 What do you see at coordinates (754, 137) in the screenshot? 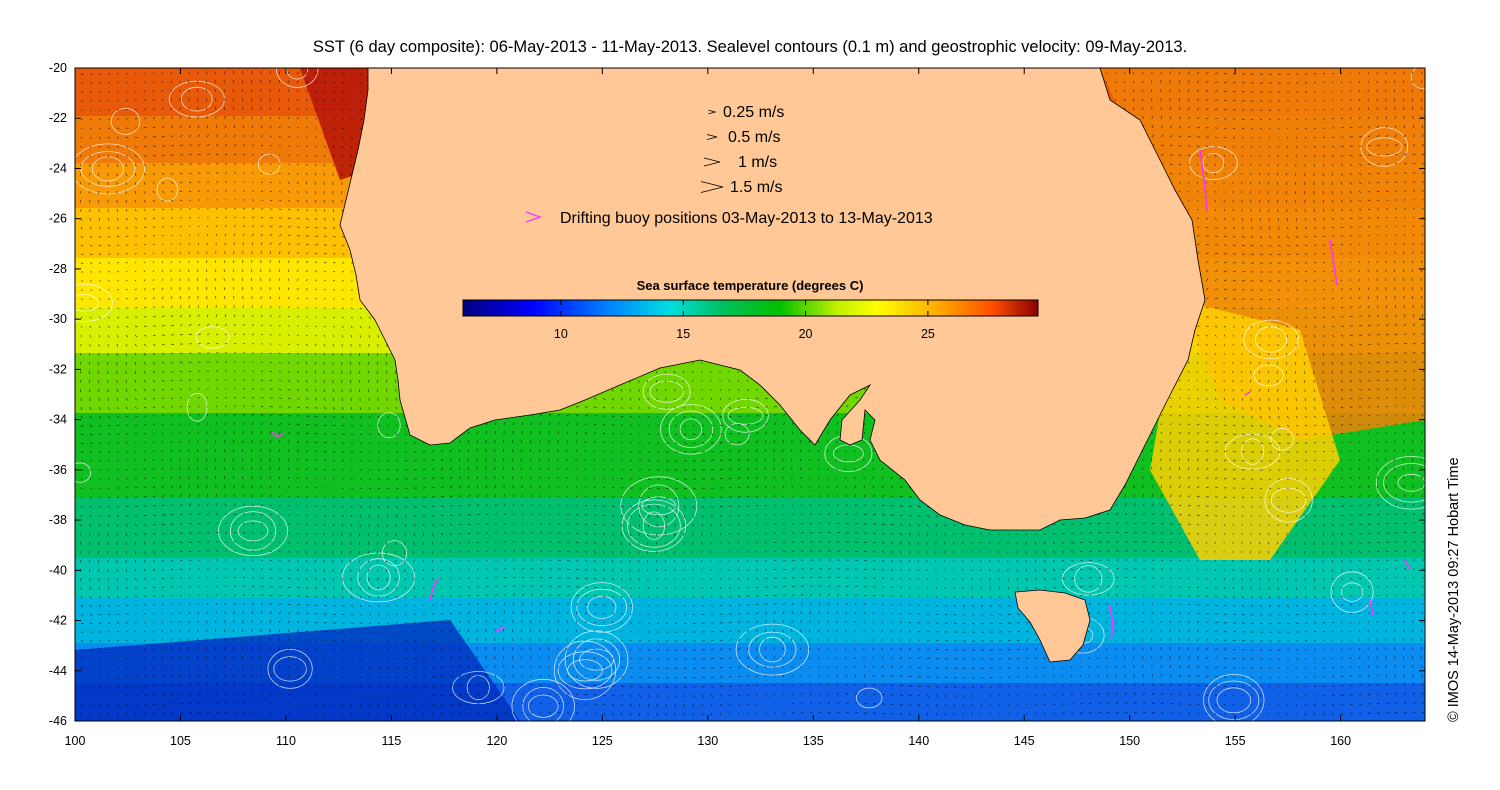
I see `velocity-label: 0.5 m/s` at bounding box center [754, 137].